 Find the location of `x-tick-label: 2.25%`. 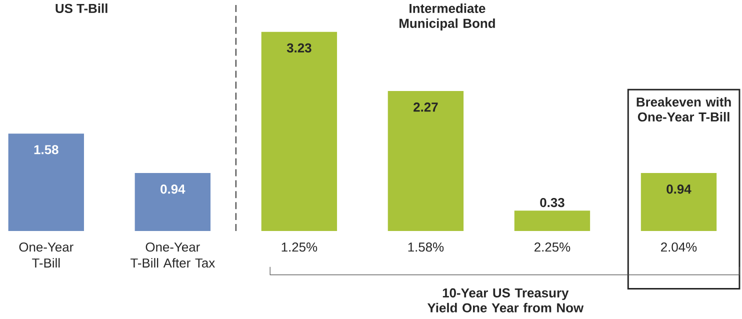

x-tick-label: 2.25% is located at coordinates (552, 247).